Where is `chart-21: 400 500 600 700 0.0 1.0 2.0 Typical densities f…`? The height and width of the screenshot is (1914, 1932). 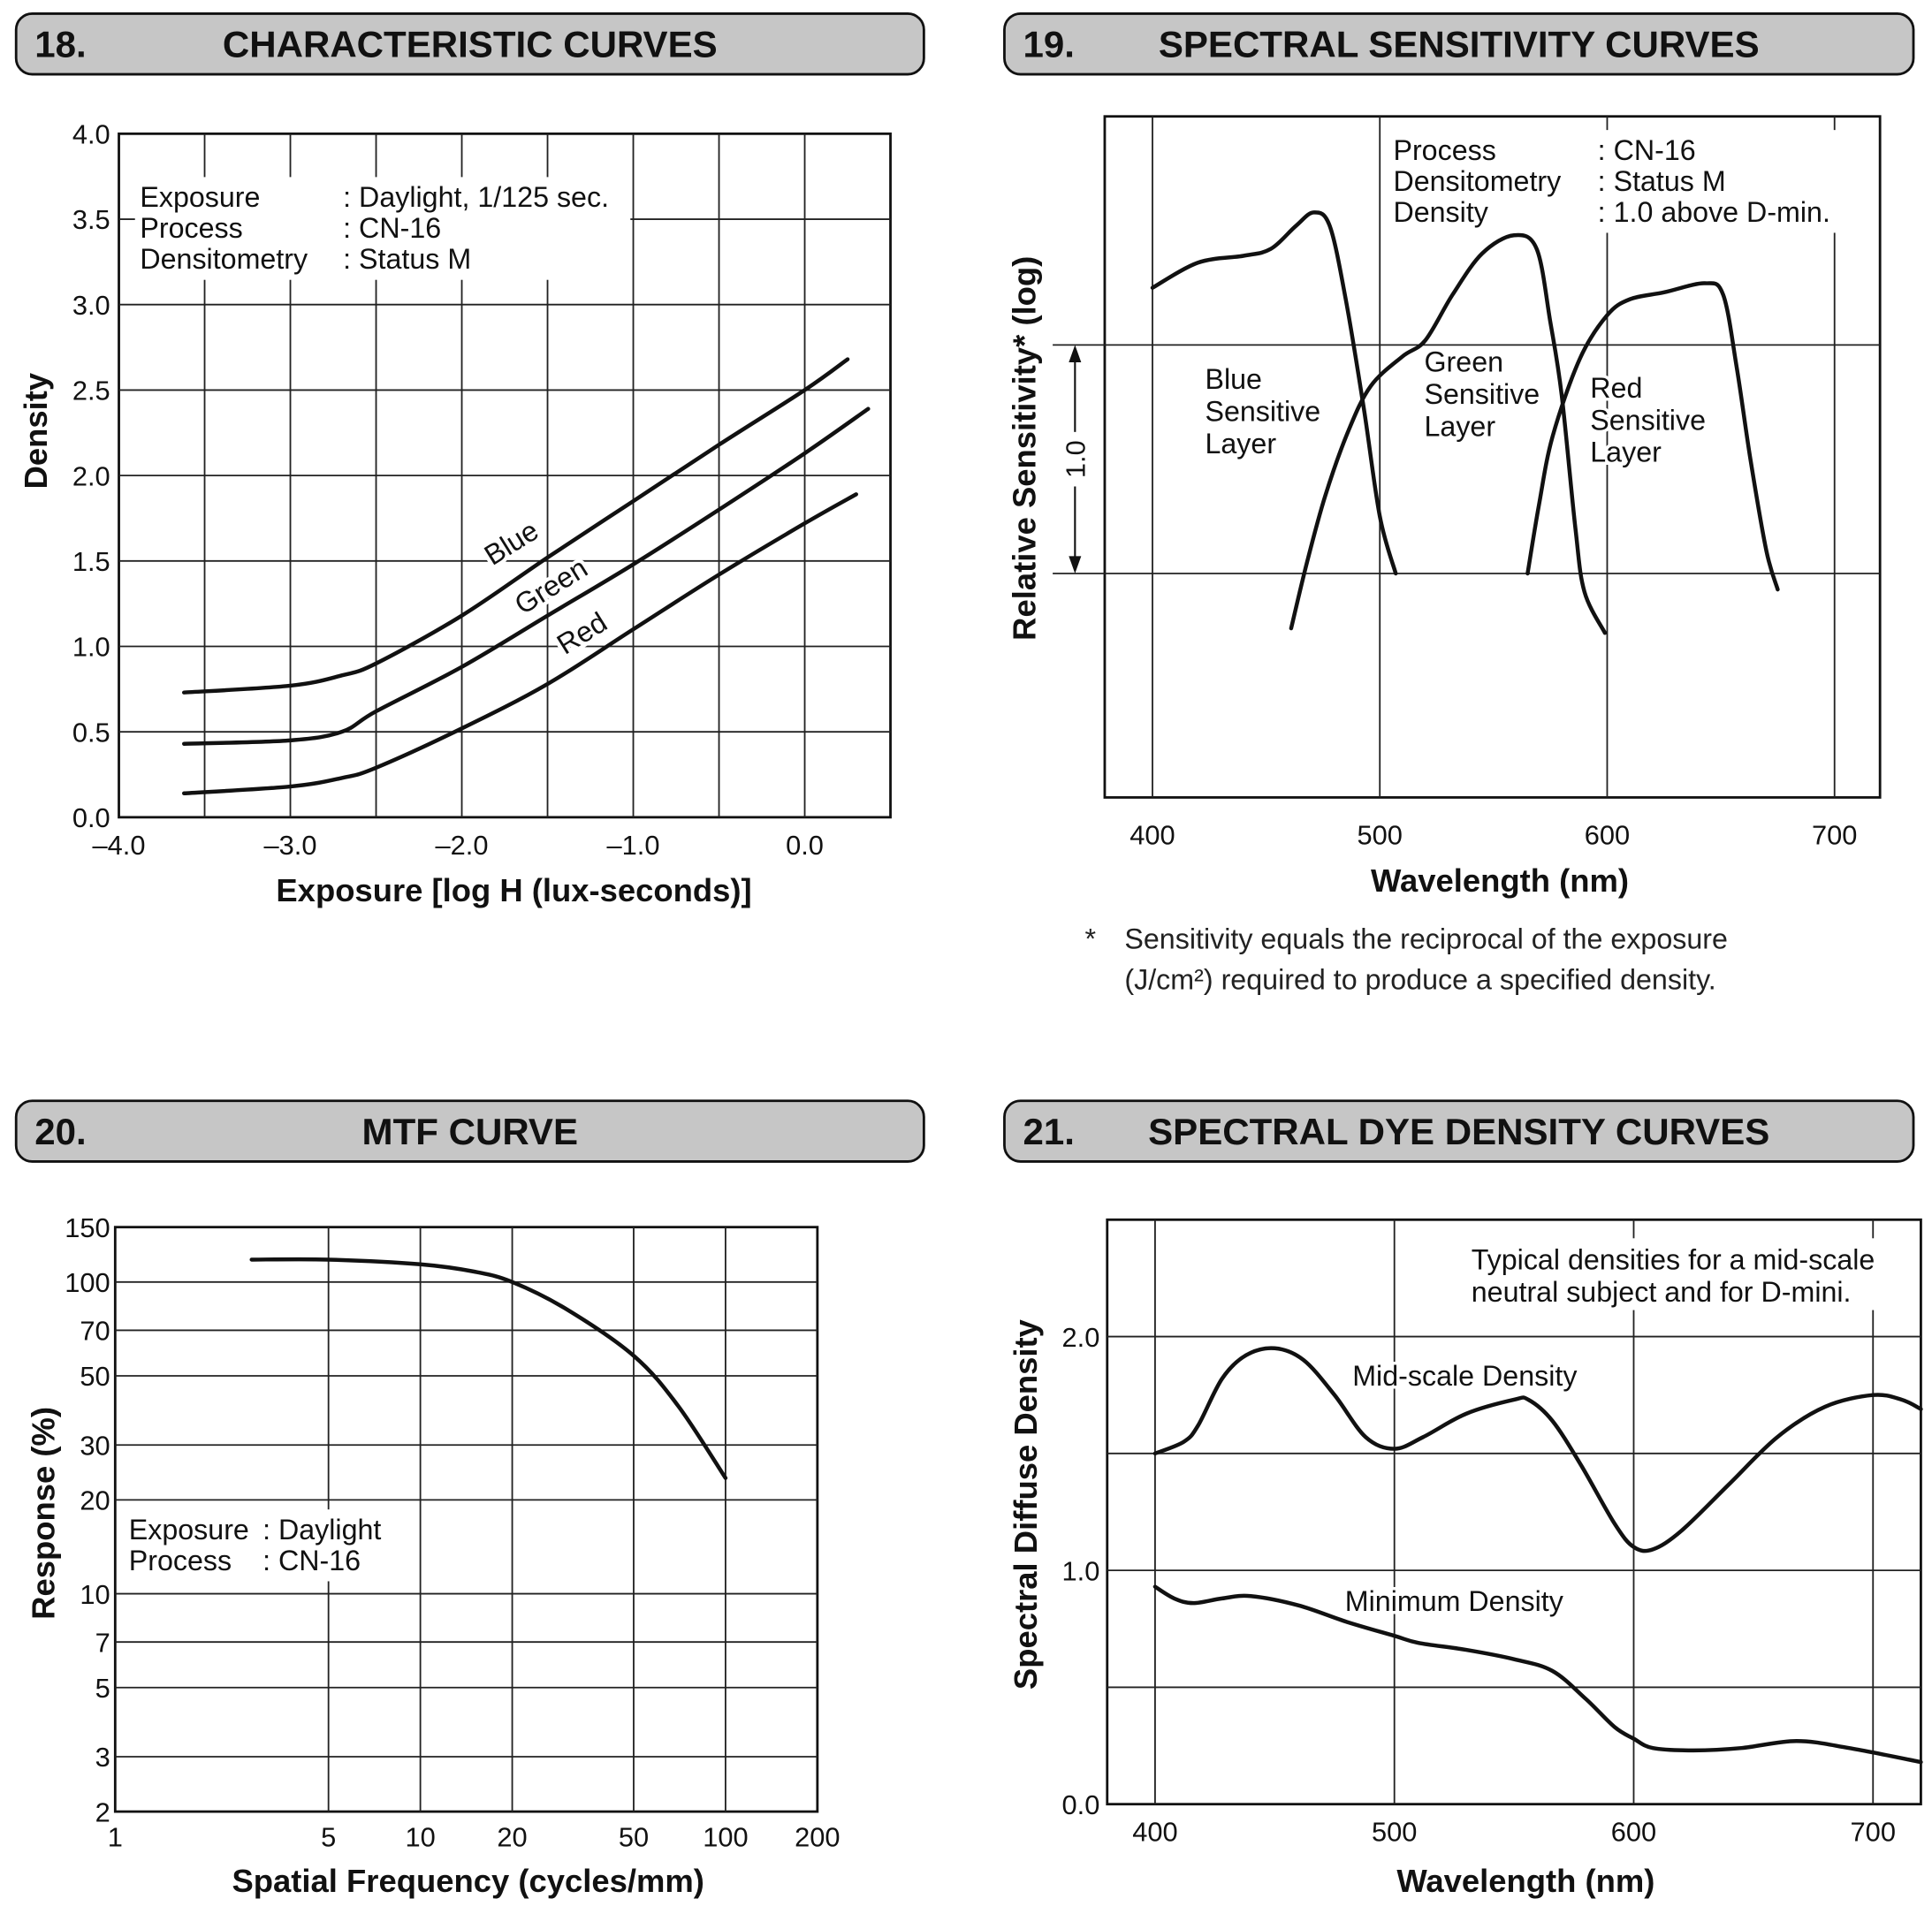 chart-21: 400 500 600 700 0.0 1.0 2.0 Typical densities f… is located at coordinates (1492, 1533).